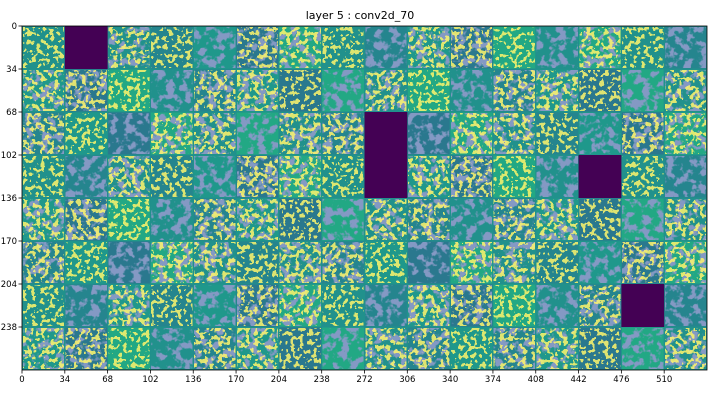 This screenshot has width=720, height=400. What do you see at coordinates (322, 380) in the screenshot?
I see `x-tick-label: 238` at bounding box center [322, 380].